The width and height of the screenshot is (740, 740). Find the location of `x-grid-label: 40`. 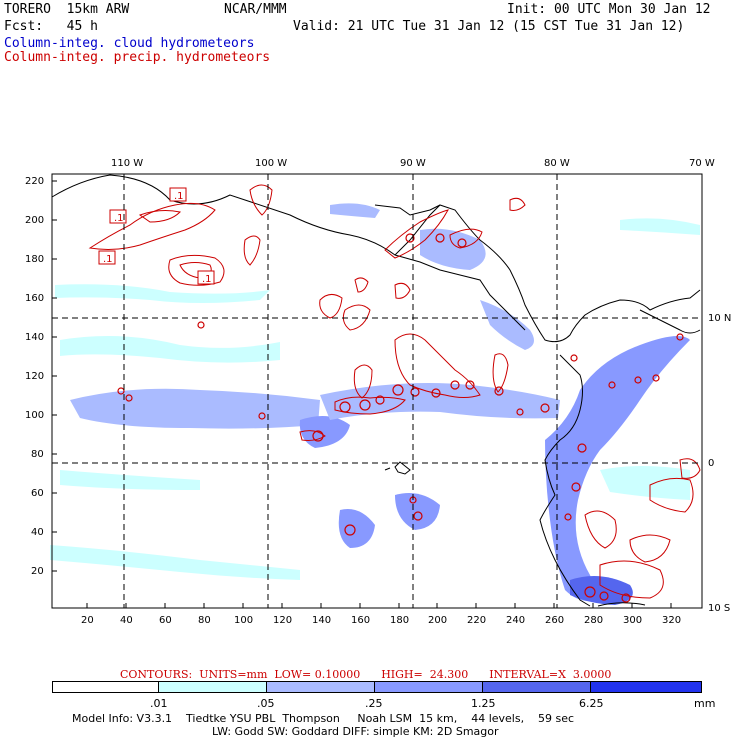

x-grid-label: 40 is located at coordinates (126, 620).